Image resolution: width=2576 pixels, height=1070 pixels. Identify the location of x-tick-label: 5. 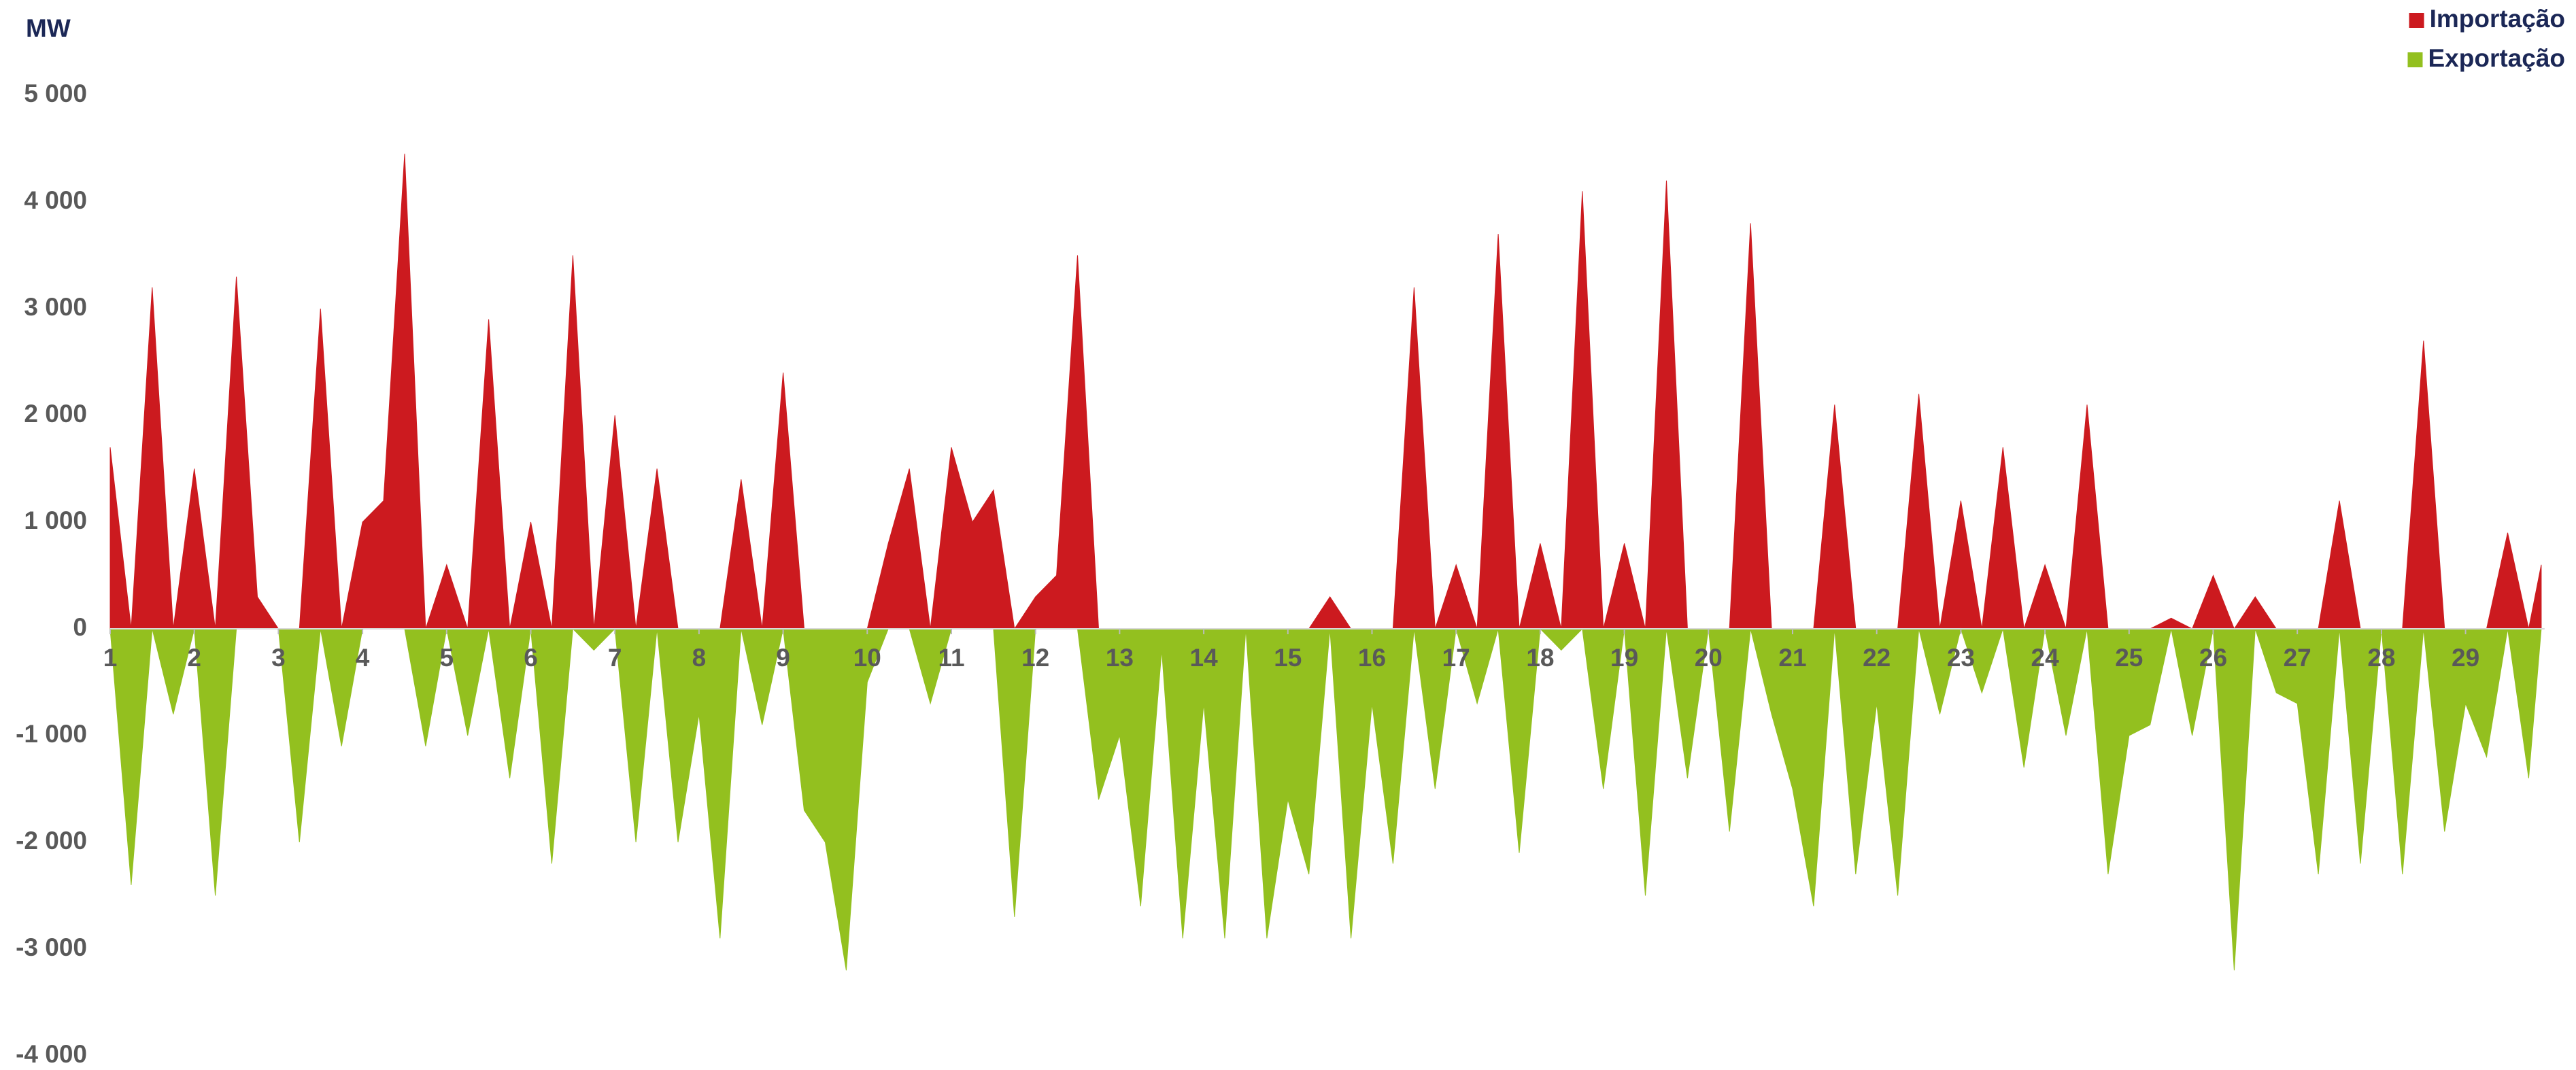
(447, 658).